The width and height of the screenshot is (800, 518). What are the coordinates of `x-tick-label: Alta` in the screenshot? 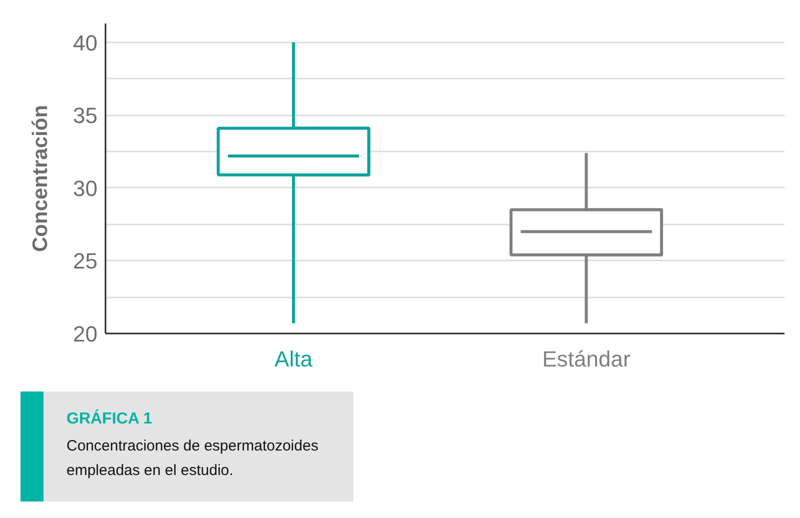 It's located at (294, 359).